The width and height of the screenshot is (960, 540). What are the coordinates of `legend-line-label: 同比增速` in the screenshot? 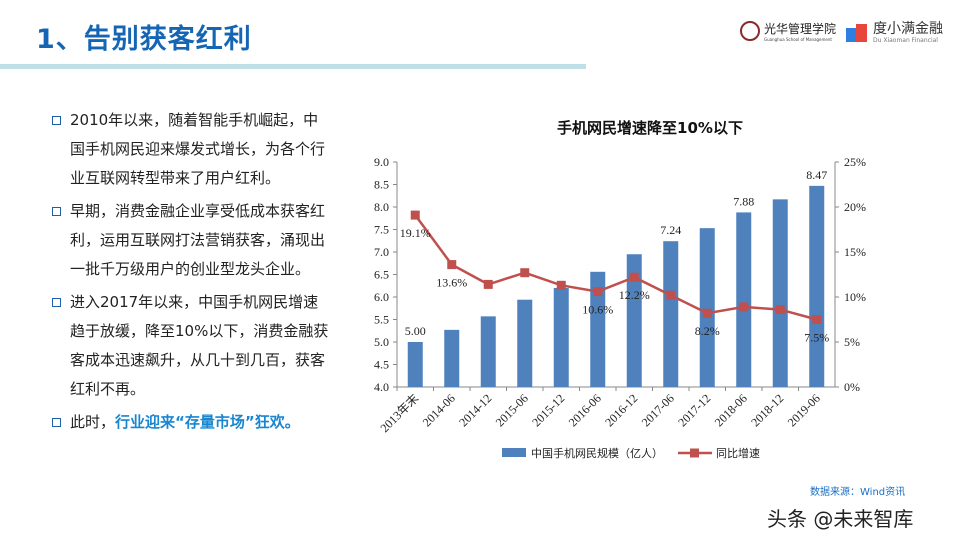 It's located at (738, 453).